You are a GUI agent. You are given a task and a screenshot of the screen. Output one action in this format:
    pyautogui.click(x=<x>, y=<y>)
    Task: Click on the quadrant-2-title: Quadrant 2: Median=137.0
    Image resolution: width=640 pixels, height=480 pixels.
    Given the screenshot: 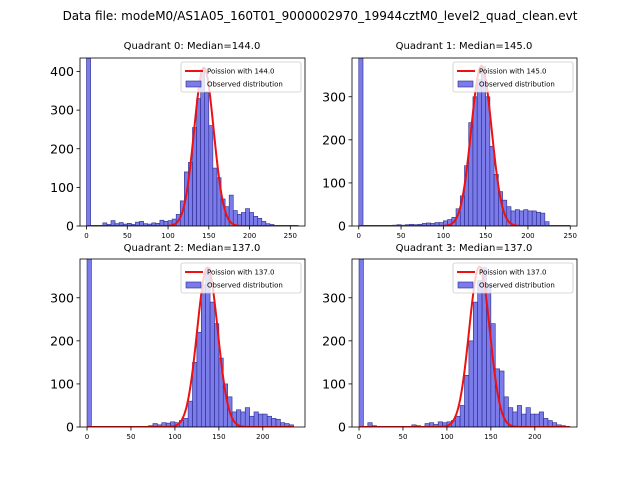 What is the action you would take?
    pyautogui.click(x=192, y=248)
    